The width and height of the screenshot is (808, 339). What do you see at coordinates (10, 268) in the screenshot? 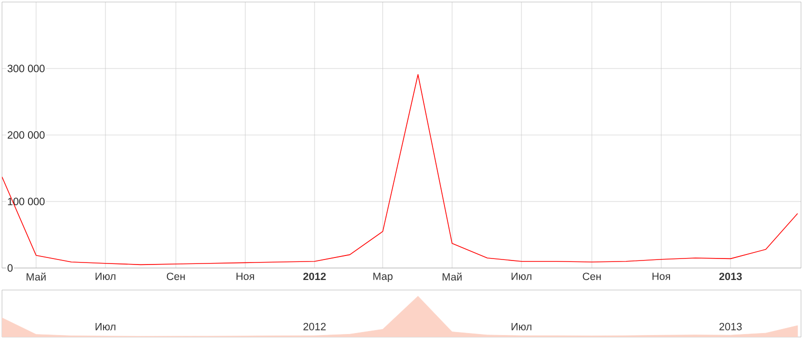
I see `y-tick-label: 0` at bounding box center [10, 268].